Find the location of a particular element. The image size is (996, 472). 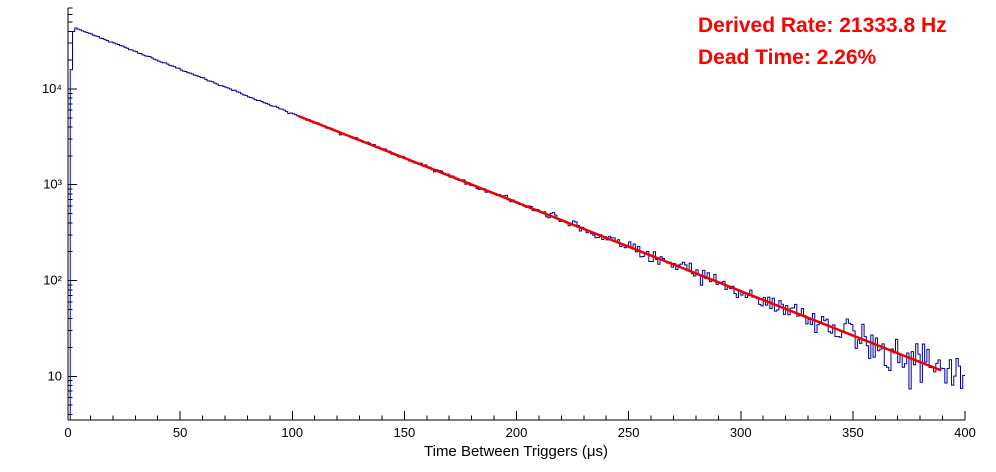

x-tick-label: 400 is located at coordinates (965, 432).